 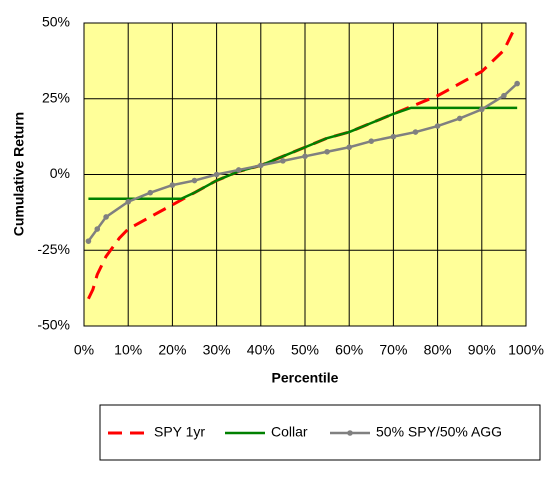 What do you see at coordinates (349, 350) in the screenshot?
I see `x-tick-label: 60%` at bounding box center [349, 350].